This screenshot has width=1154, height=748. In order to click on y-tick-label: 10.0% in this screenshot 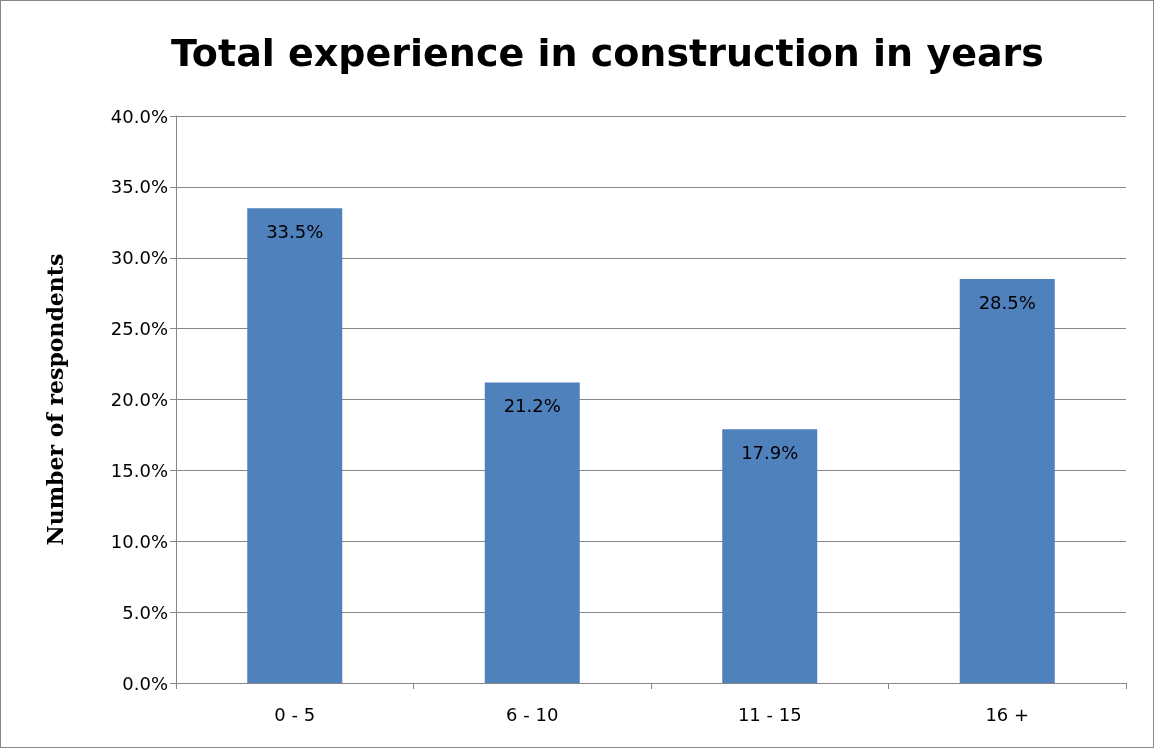, I will do `click(139, 541)`.